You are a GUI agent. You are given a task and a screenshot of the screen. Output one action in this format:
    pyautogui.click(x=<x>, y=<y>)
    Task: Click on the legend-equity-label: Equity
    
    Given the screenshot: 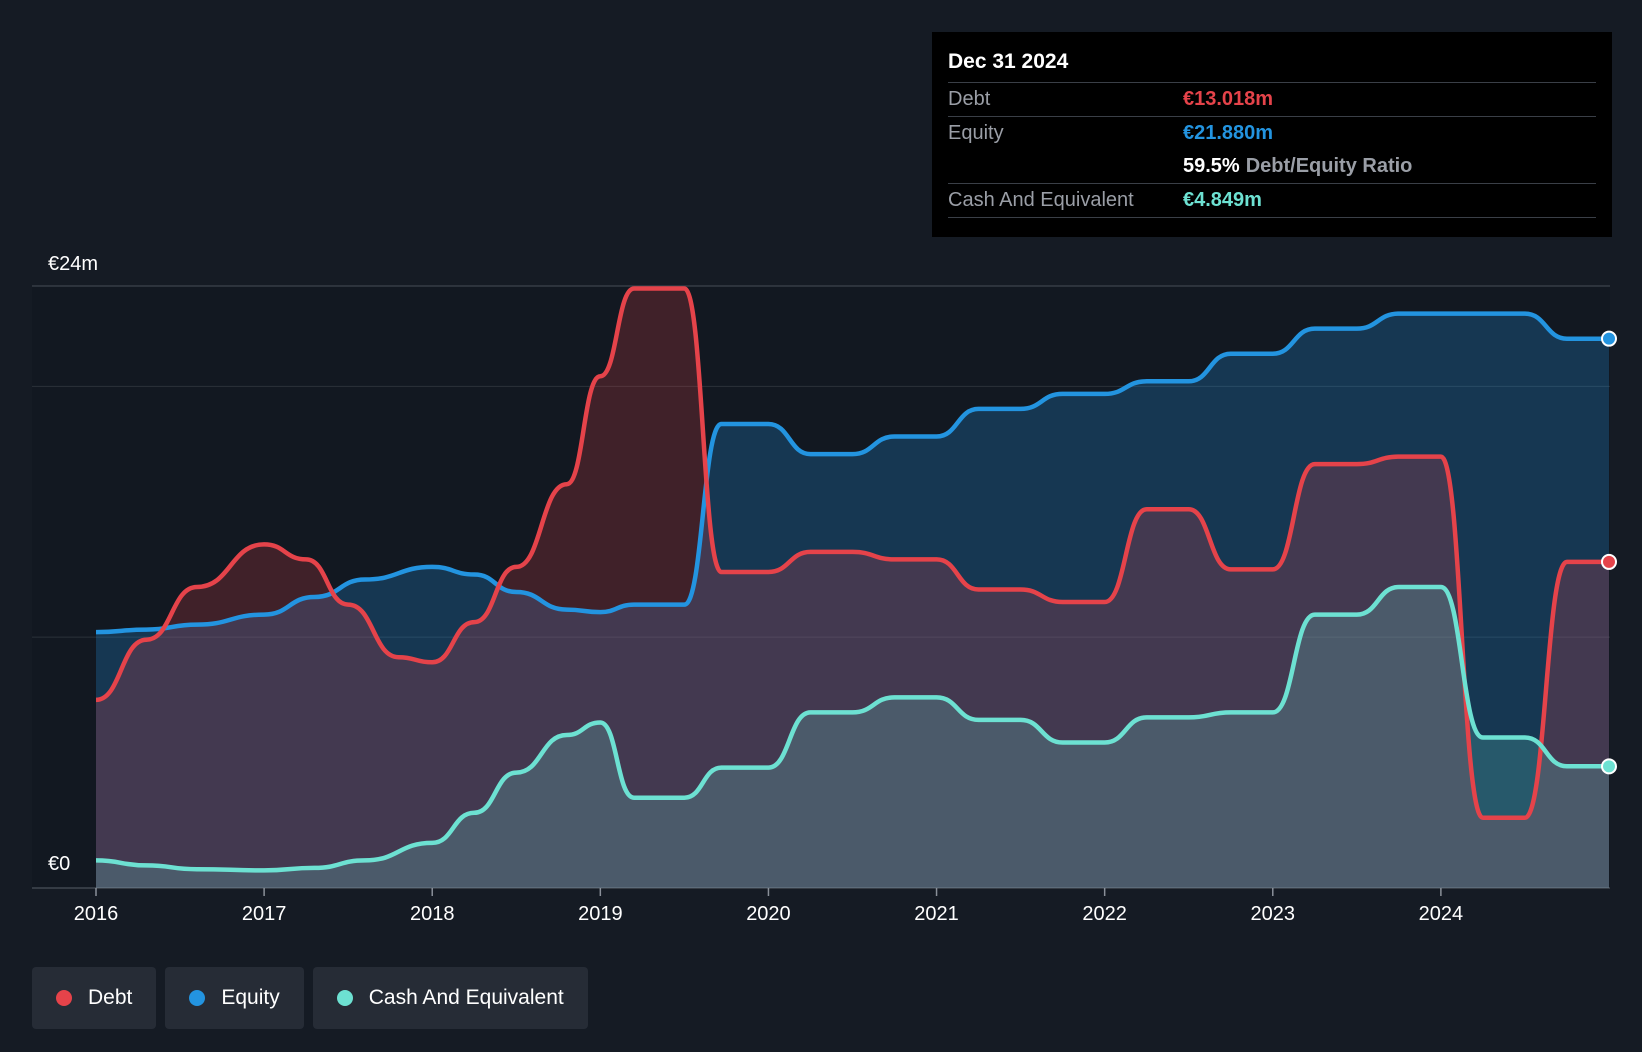 What is the action you would take?
    pyautogui.click(x=250, y=997)
    